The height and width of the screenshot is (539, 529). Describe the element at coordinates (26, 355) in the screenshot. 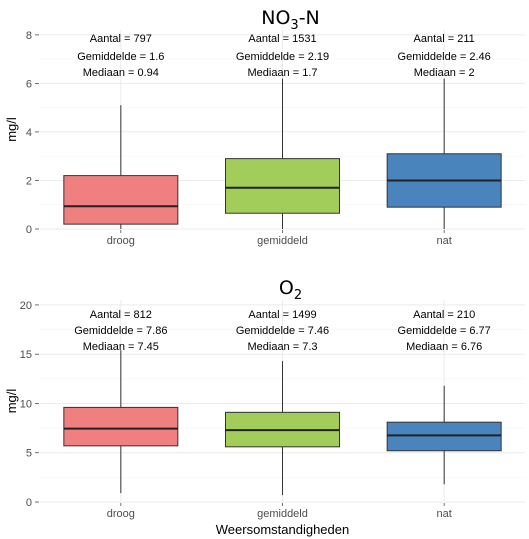

I see `y-tick-label: 15` at that location.